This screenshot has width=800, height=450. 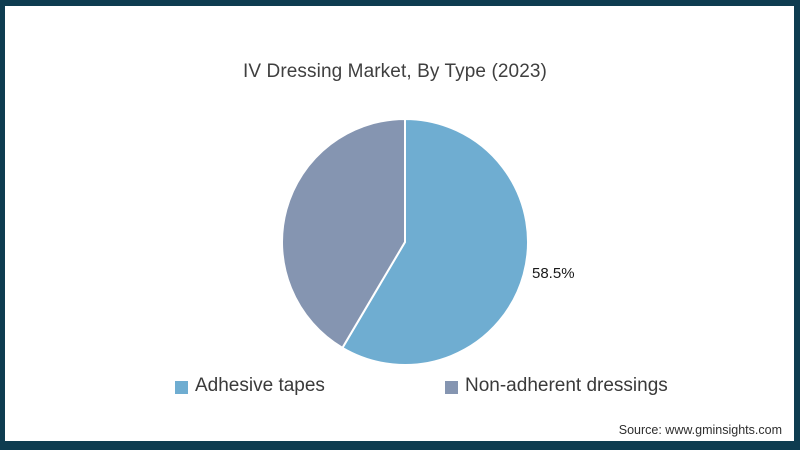 I want to click on legend-swatch-non-adherent-dressings-icon, so click(x=451, y=387).